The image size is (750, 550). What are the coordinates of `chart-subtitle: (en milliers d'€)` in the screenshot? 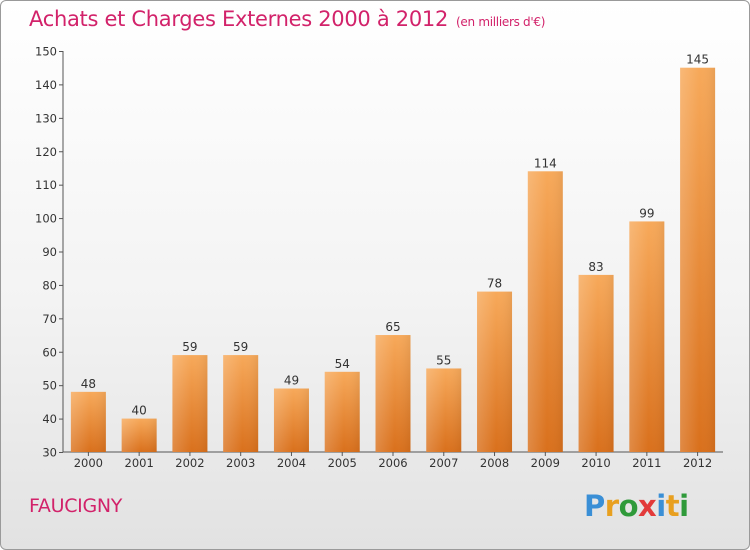 It's located at (501, 22).